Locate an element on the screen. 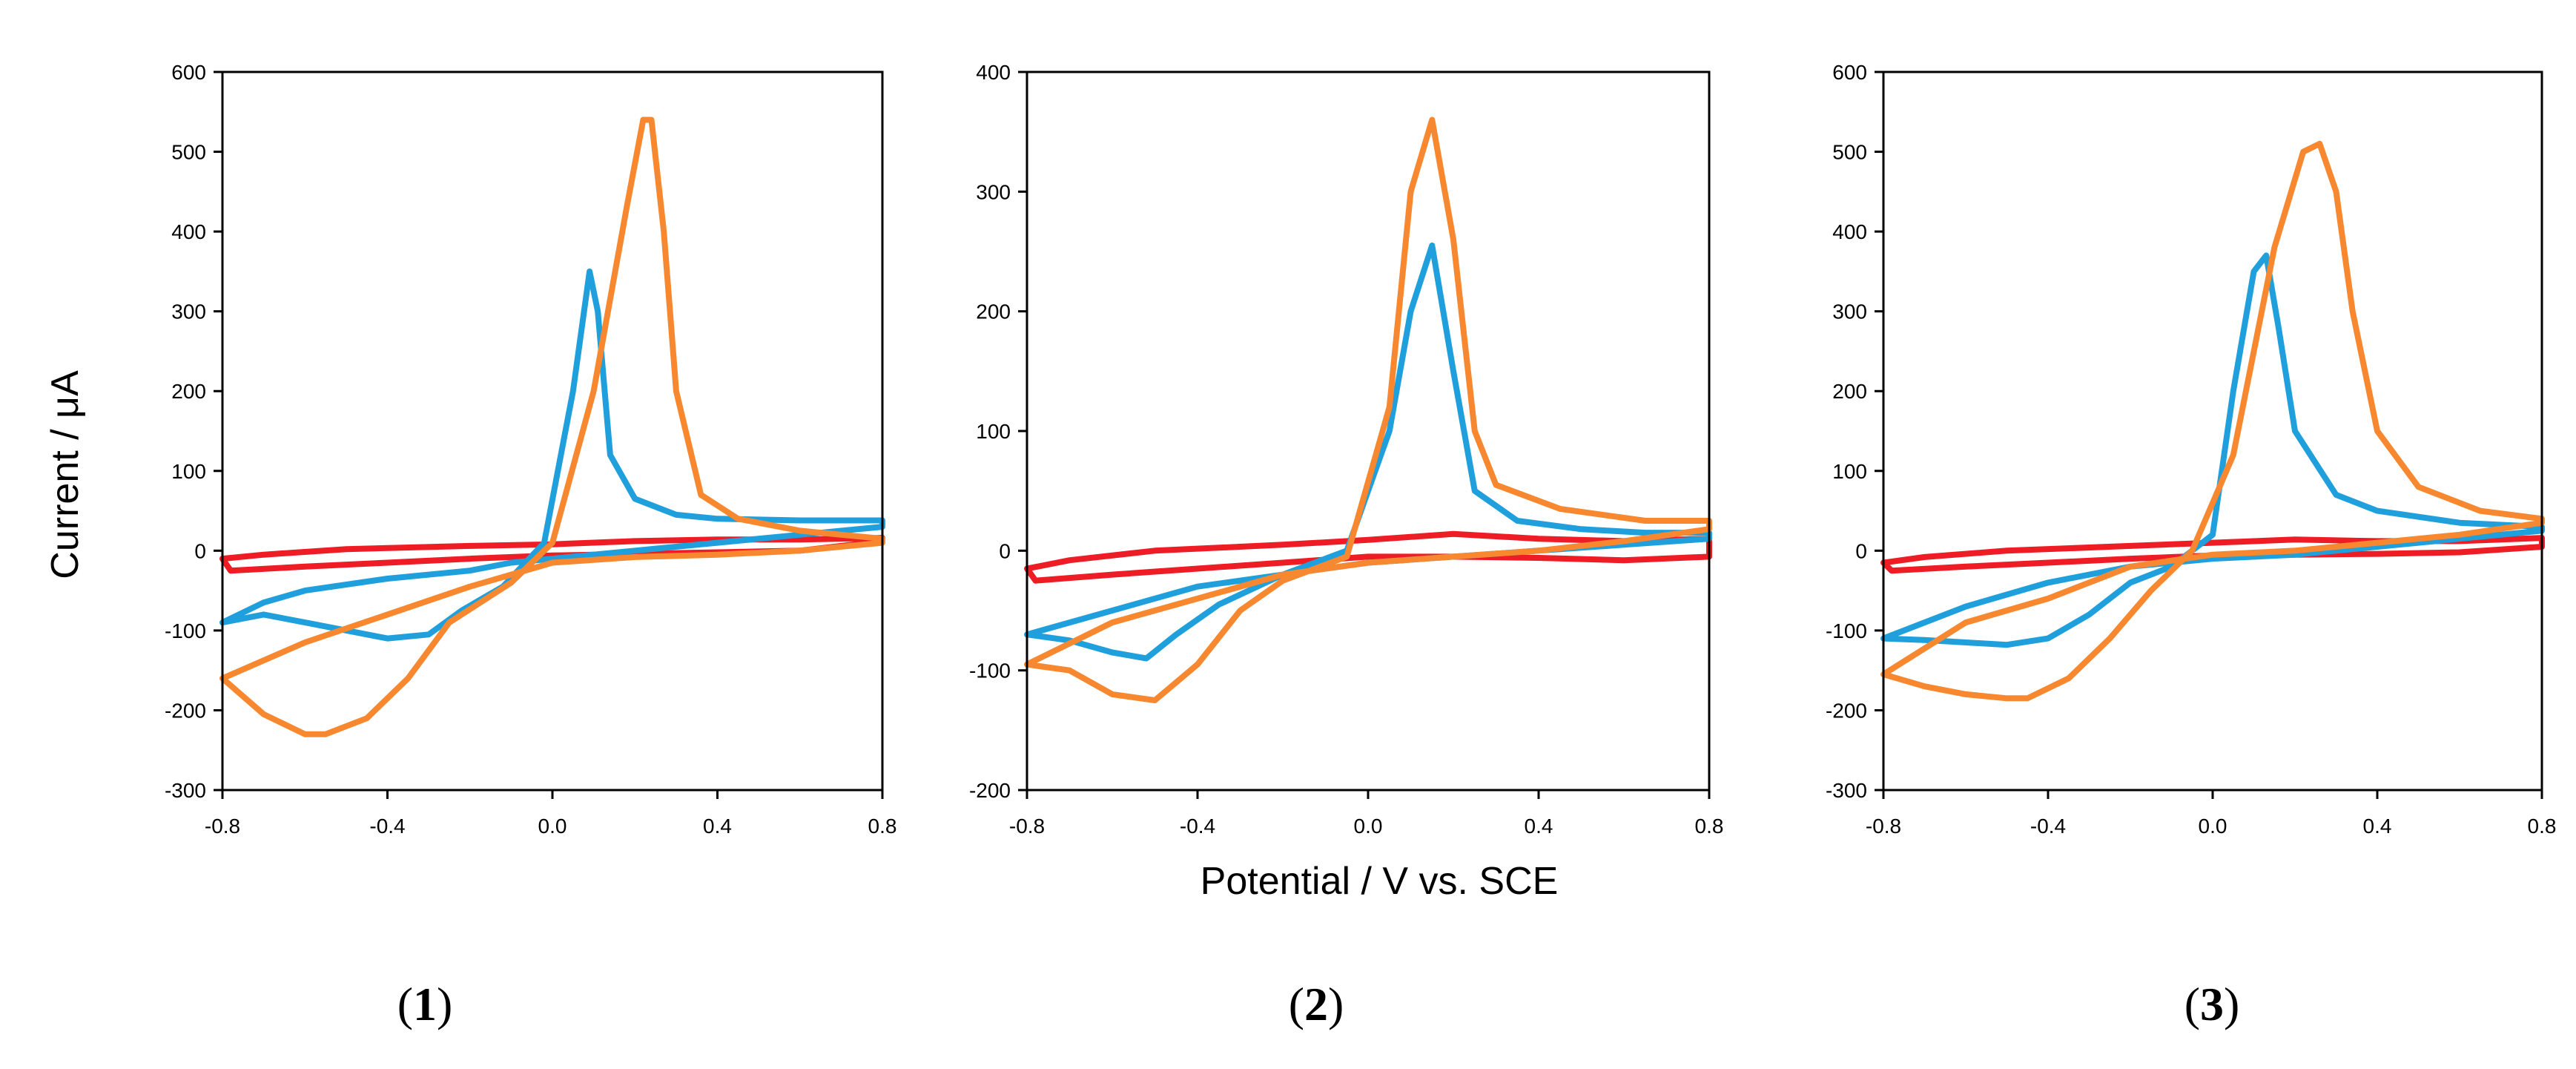  y-axis-title: Current / μA is located at coordinates (65, 474).